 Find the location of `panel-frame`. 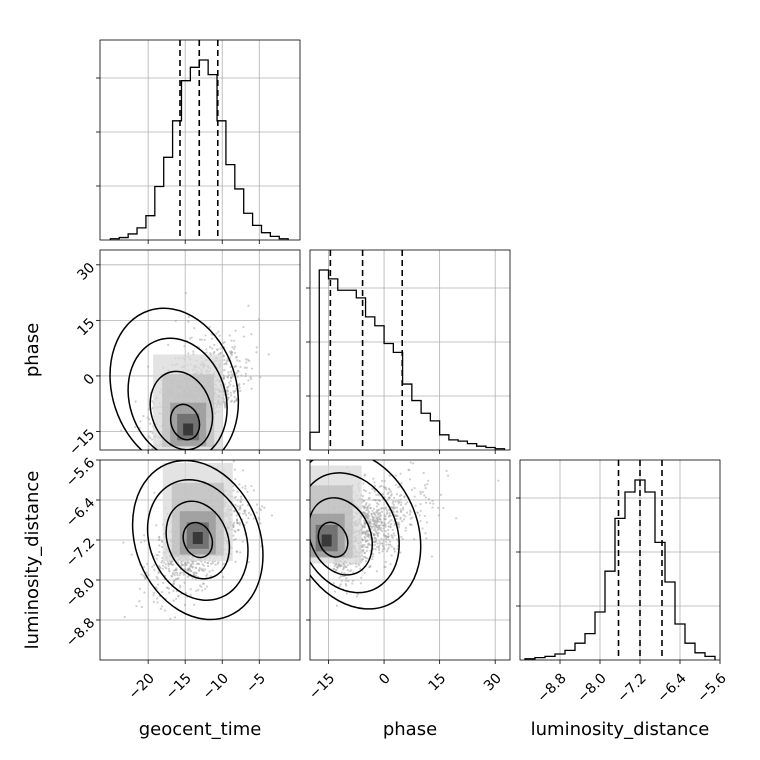

panel-frame is located at coordinates (620, 560).